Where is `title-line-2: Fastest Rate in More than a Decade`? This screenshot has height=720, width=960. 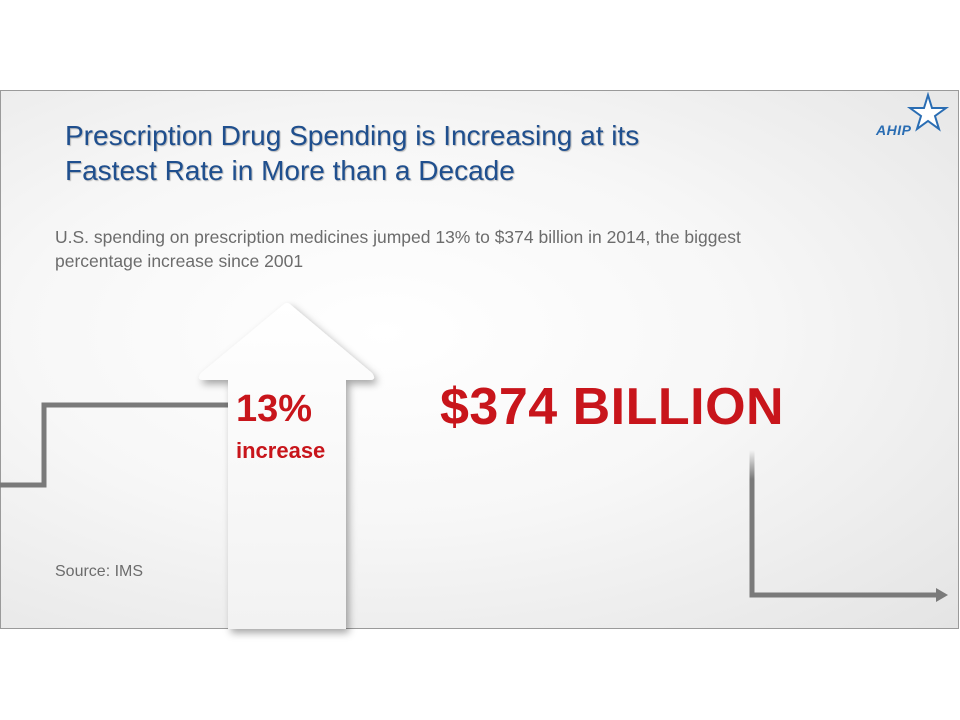
title-line-2: Fastest Rate in More than a Decade is located at coordinates (290, 170).